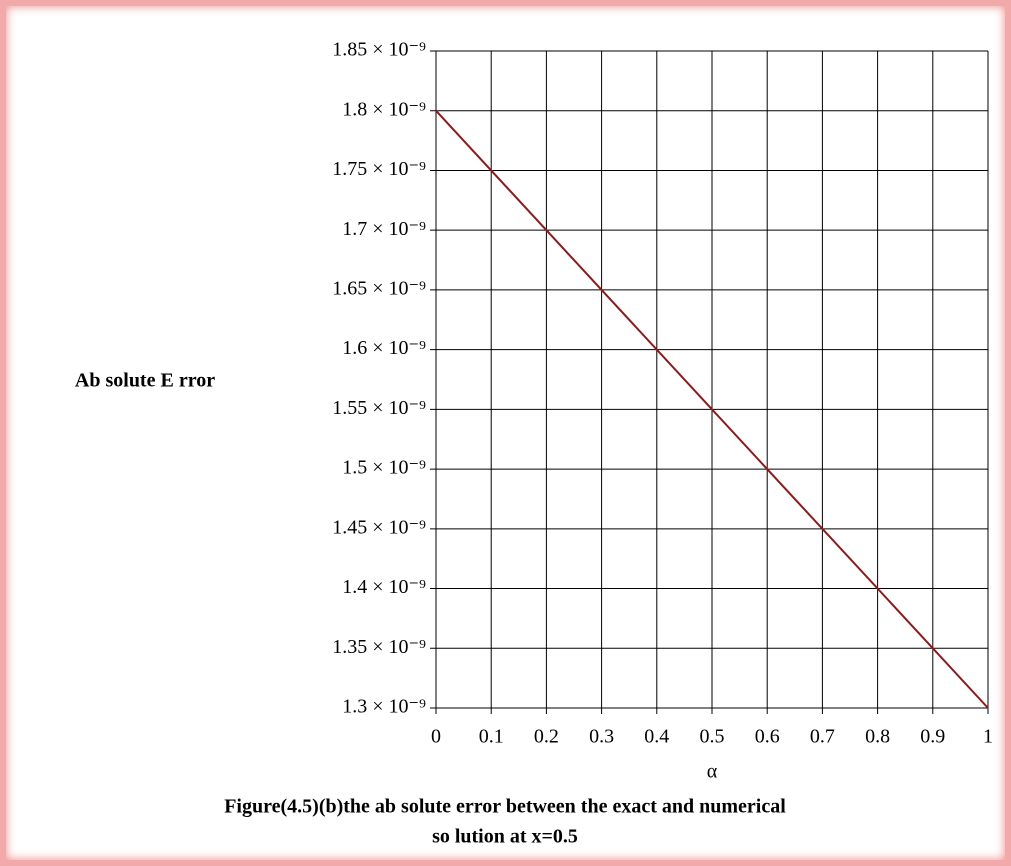 Image resolution: width=1011 pixels, height=866 pixels. Describe the element at coordinates (767, 737) in the screenshot. I see `x-tick-label: 0.6` at that location.